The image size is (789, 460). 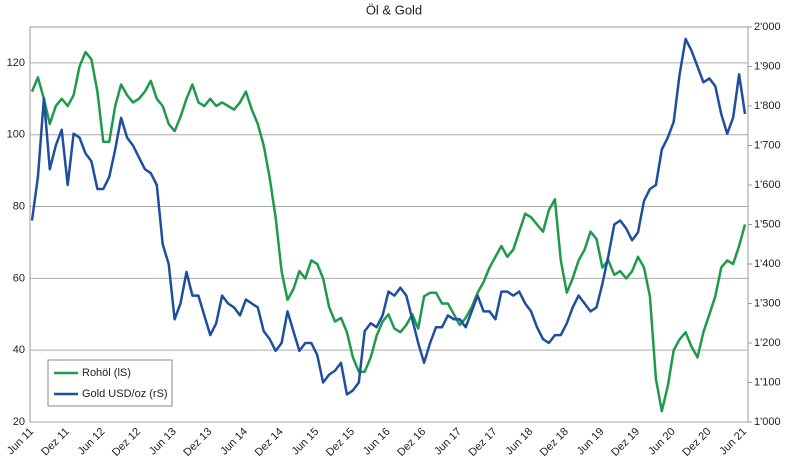 What do you see at coordinates (767, 106) in the screenshot?
I see `y2-tick-label: 1'800` at bounding box center [767, 106].